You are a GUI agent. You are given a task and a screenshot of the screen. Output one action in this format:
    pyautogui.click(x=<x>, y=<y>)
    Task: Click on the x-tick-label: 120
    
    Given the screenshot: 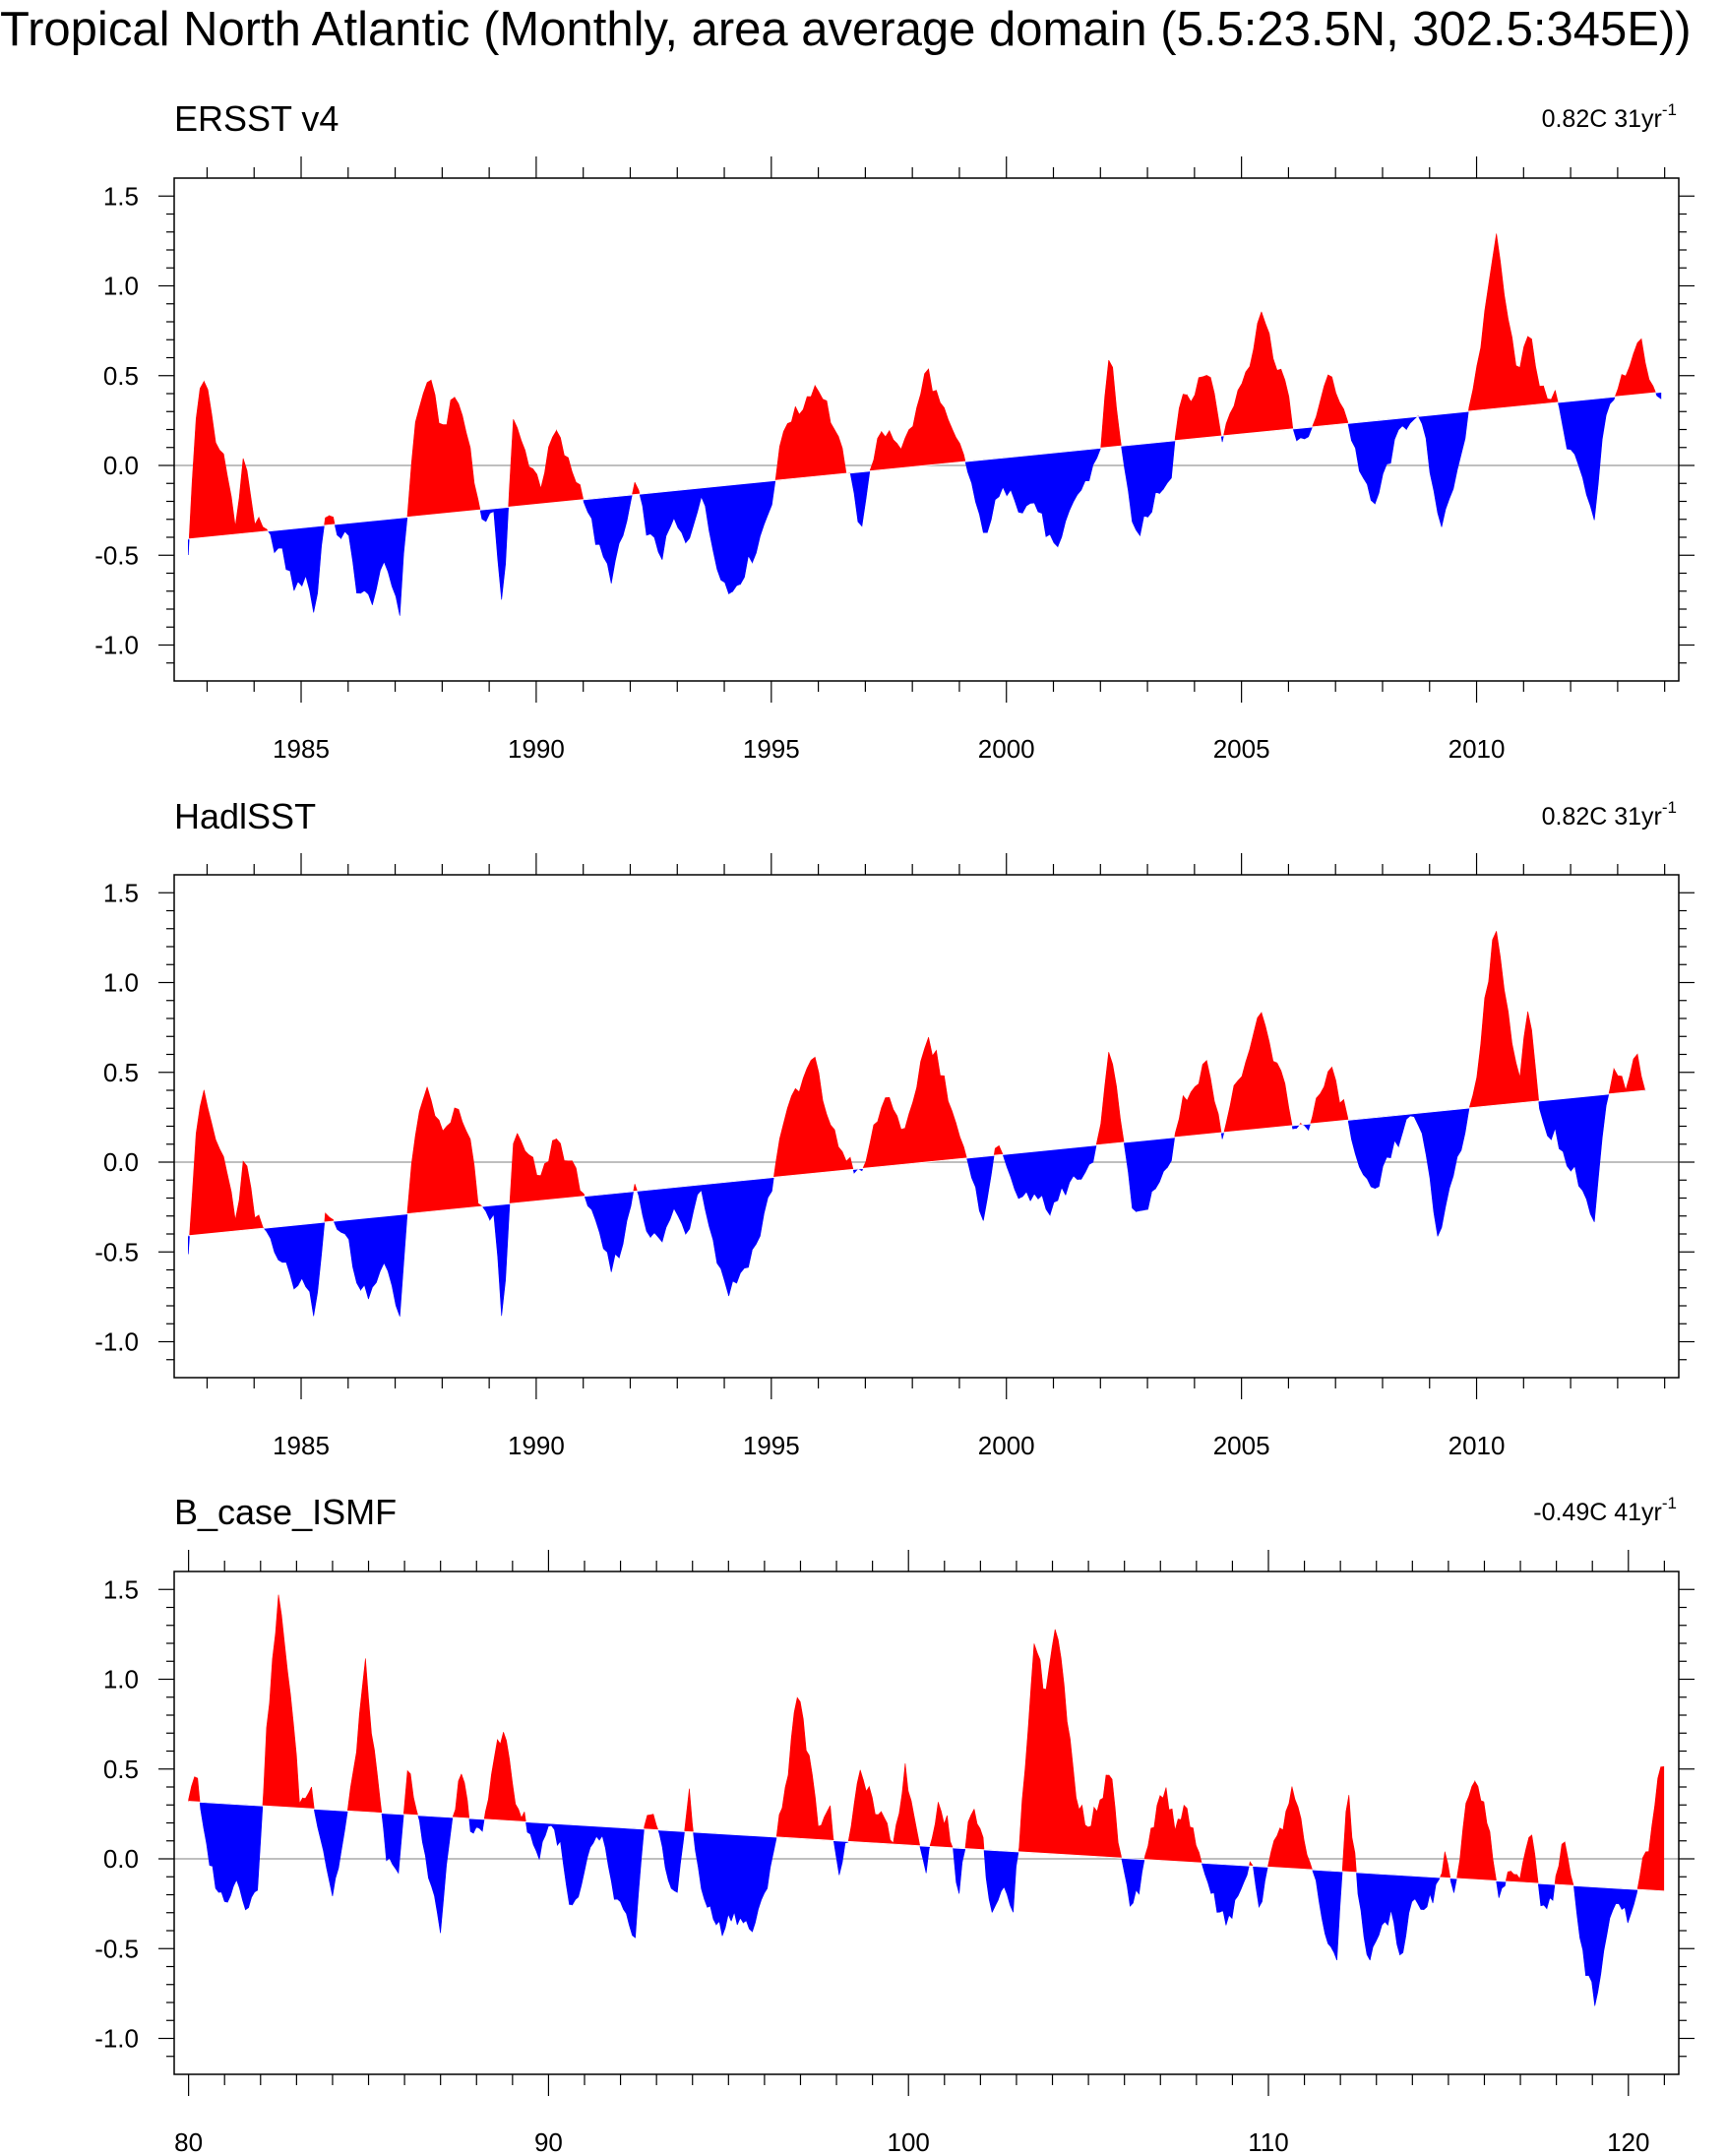 What is the action you would take?
    pyautogui.click(x=1628, y=2141)
    